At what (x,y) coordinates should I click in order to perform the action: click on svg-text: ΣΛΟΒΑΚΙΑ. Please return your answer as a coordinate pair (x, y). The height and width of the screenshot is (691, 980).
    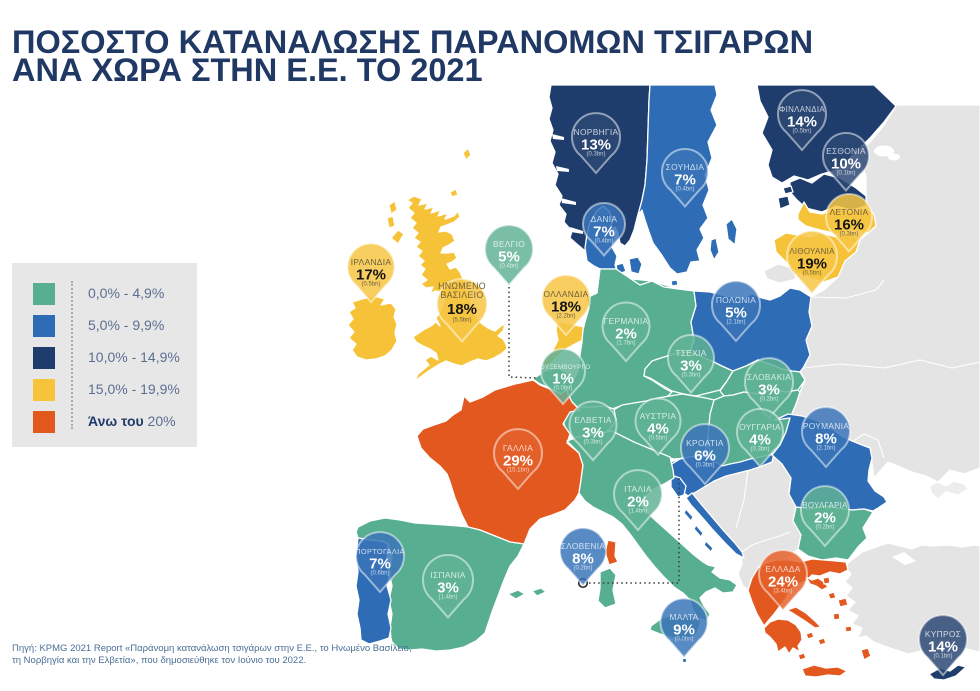
    Looking at the image, I should click on (769, 377).